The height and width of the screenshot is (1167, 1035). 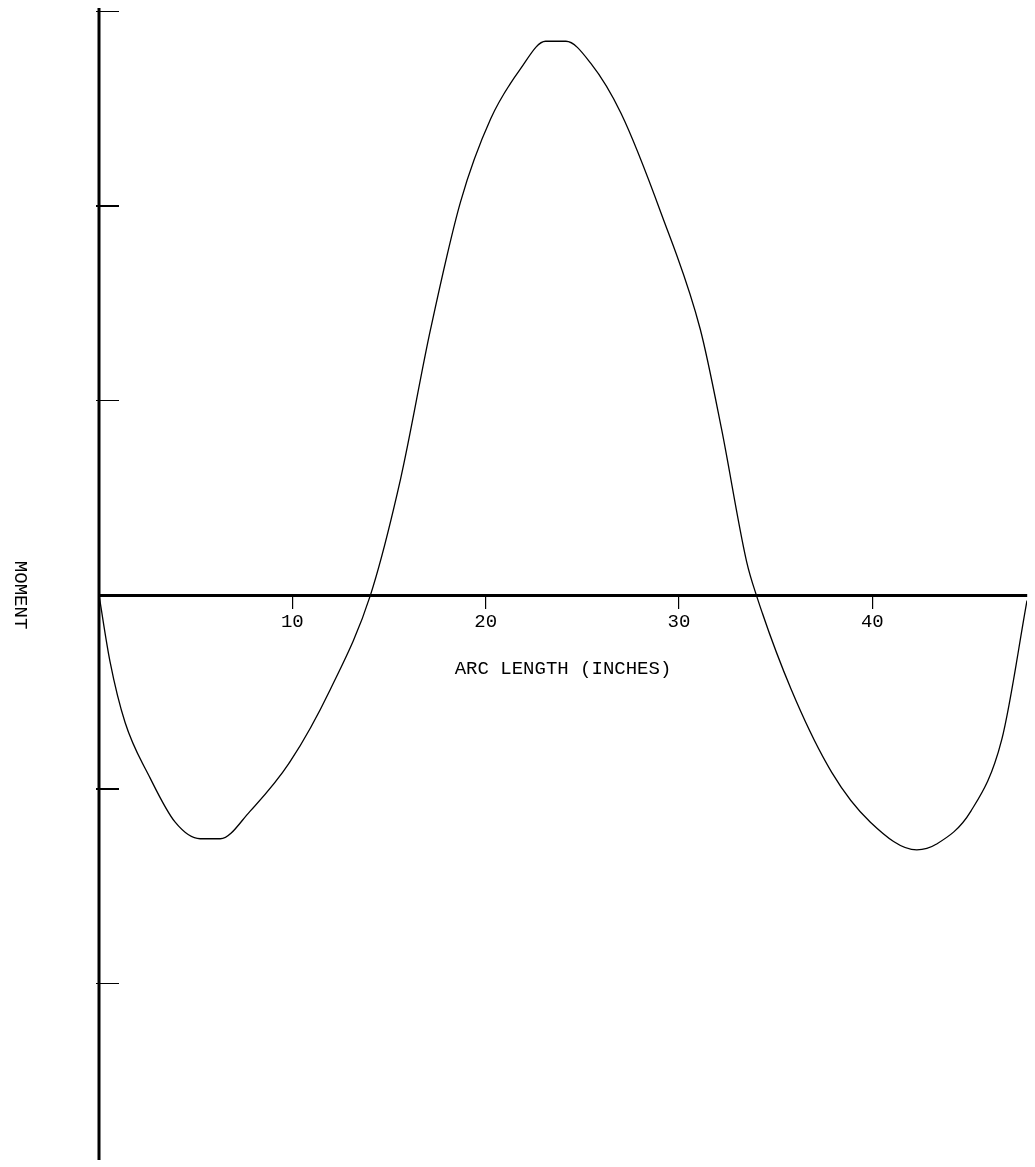 I want to click on x-tick-label: 20, so click(x=486, y=621).